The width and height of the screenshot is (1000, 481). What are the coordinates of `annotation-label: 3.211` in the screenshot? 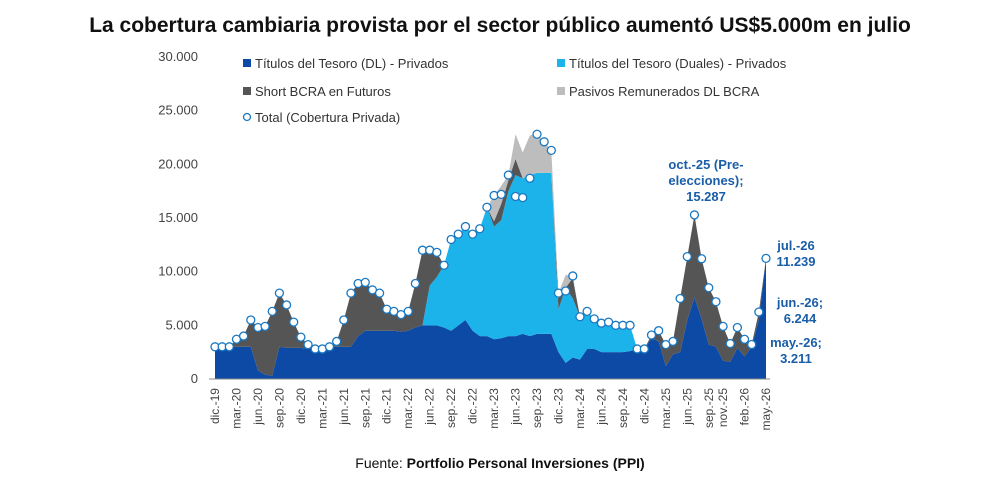 It's located at (796, 358).